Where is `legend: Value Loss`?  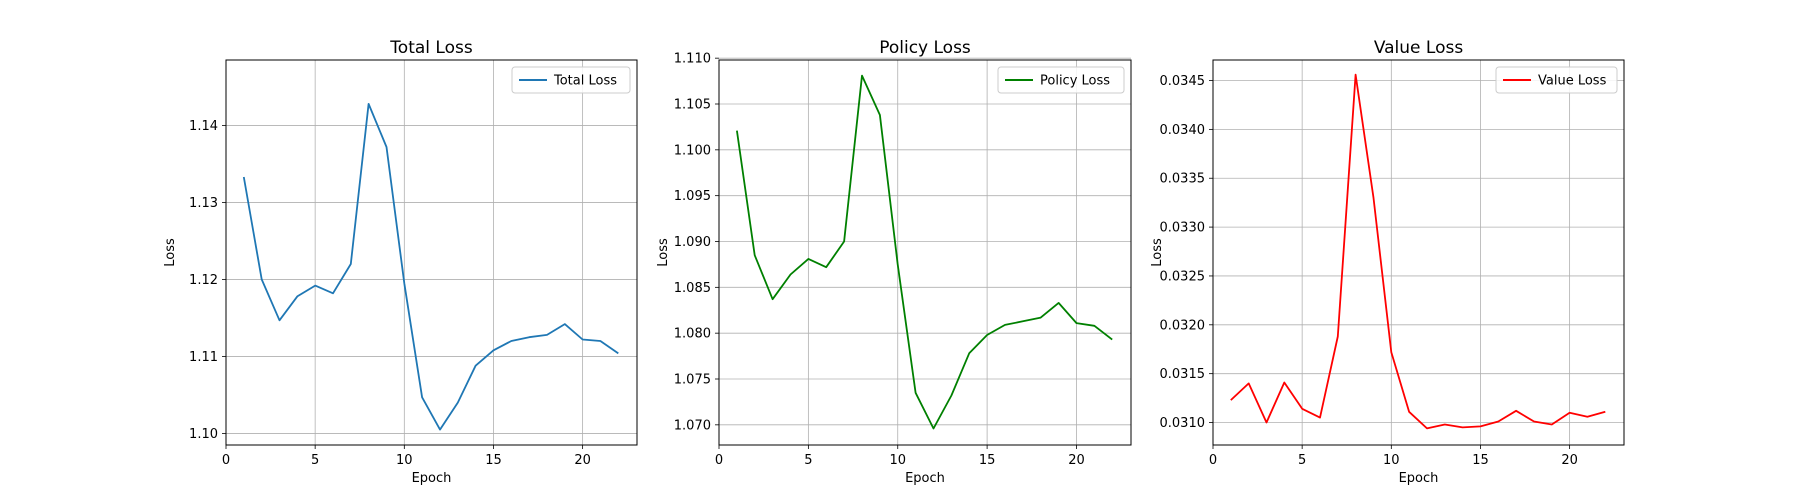
legend: Value Loss is located at coordinates (1556, 80).